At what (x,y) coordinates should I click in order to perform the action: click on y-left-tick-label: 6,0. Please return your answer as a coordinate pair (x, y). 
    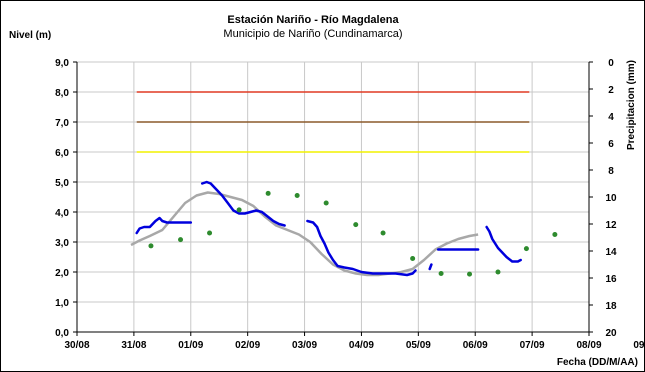
    Looking at the image, I should click on (62, 153).